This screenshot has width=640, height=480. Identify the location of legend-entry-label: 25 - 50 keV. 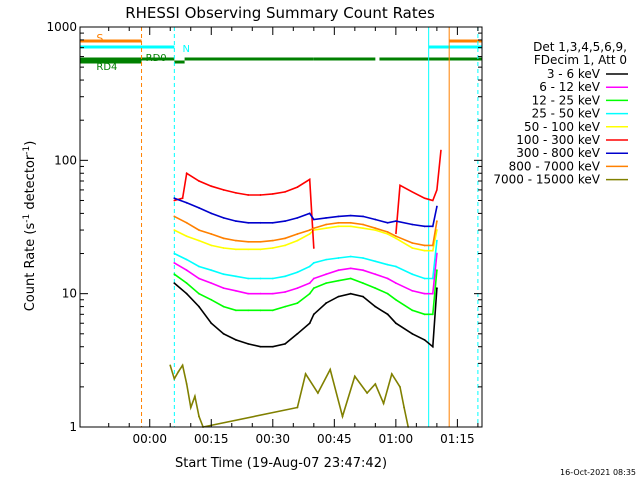
(566, 114).